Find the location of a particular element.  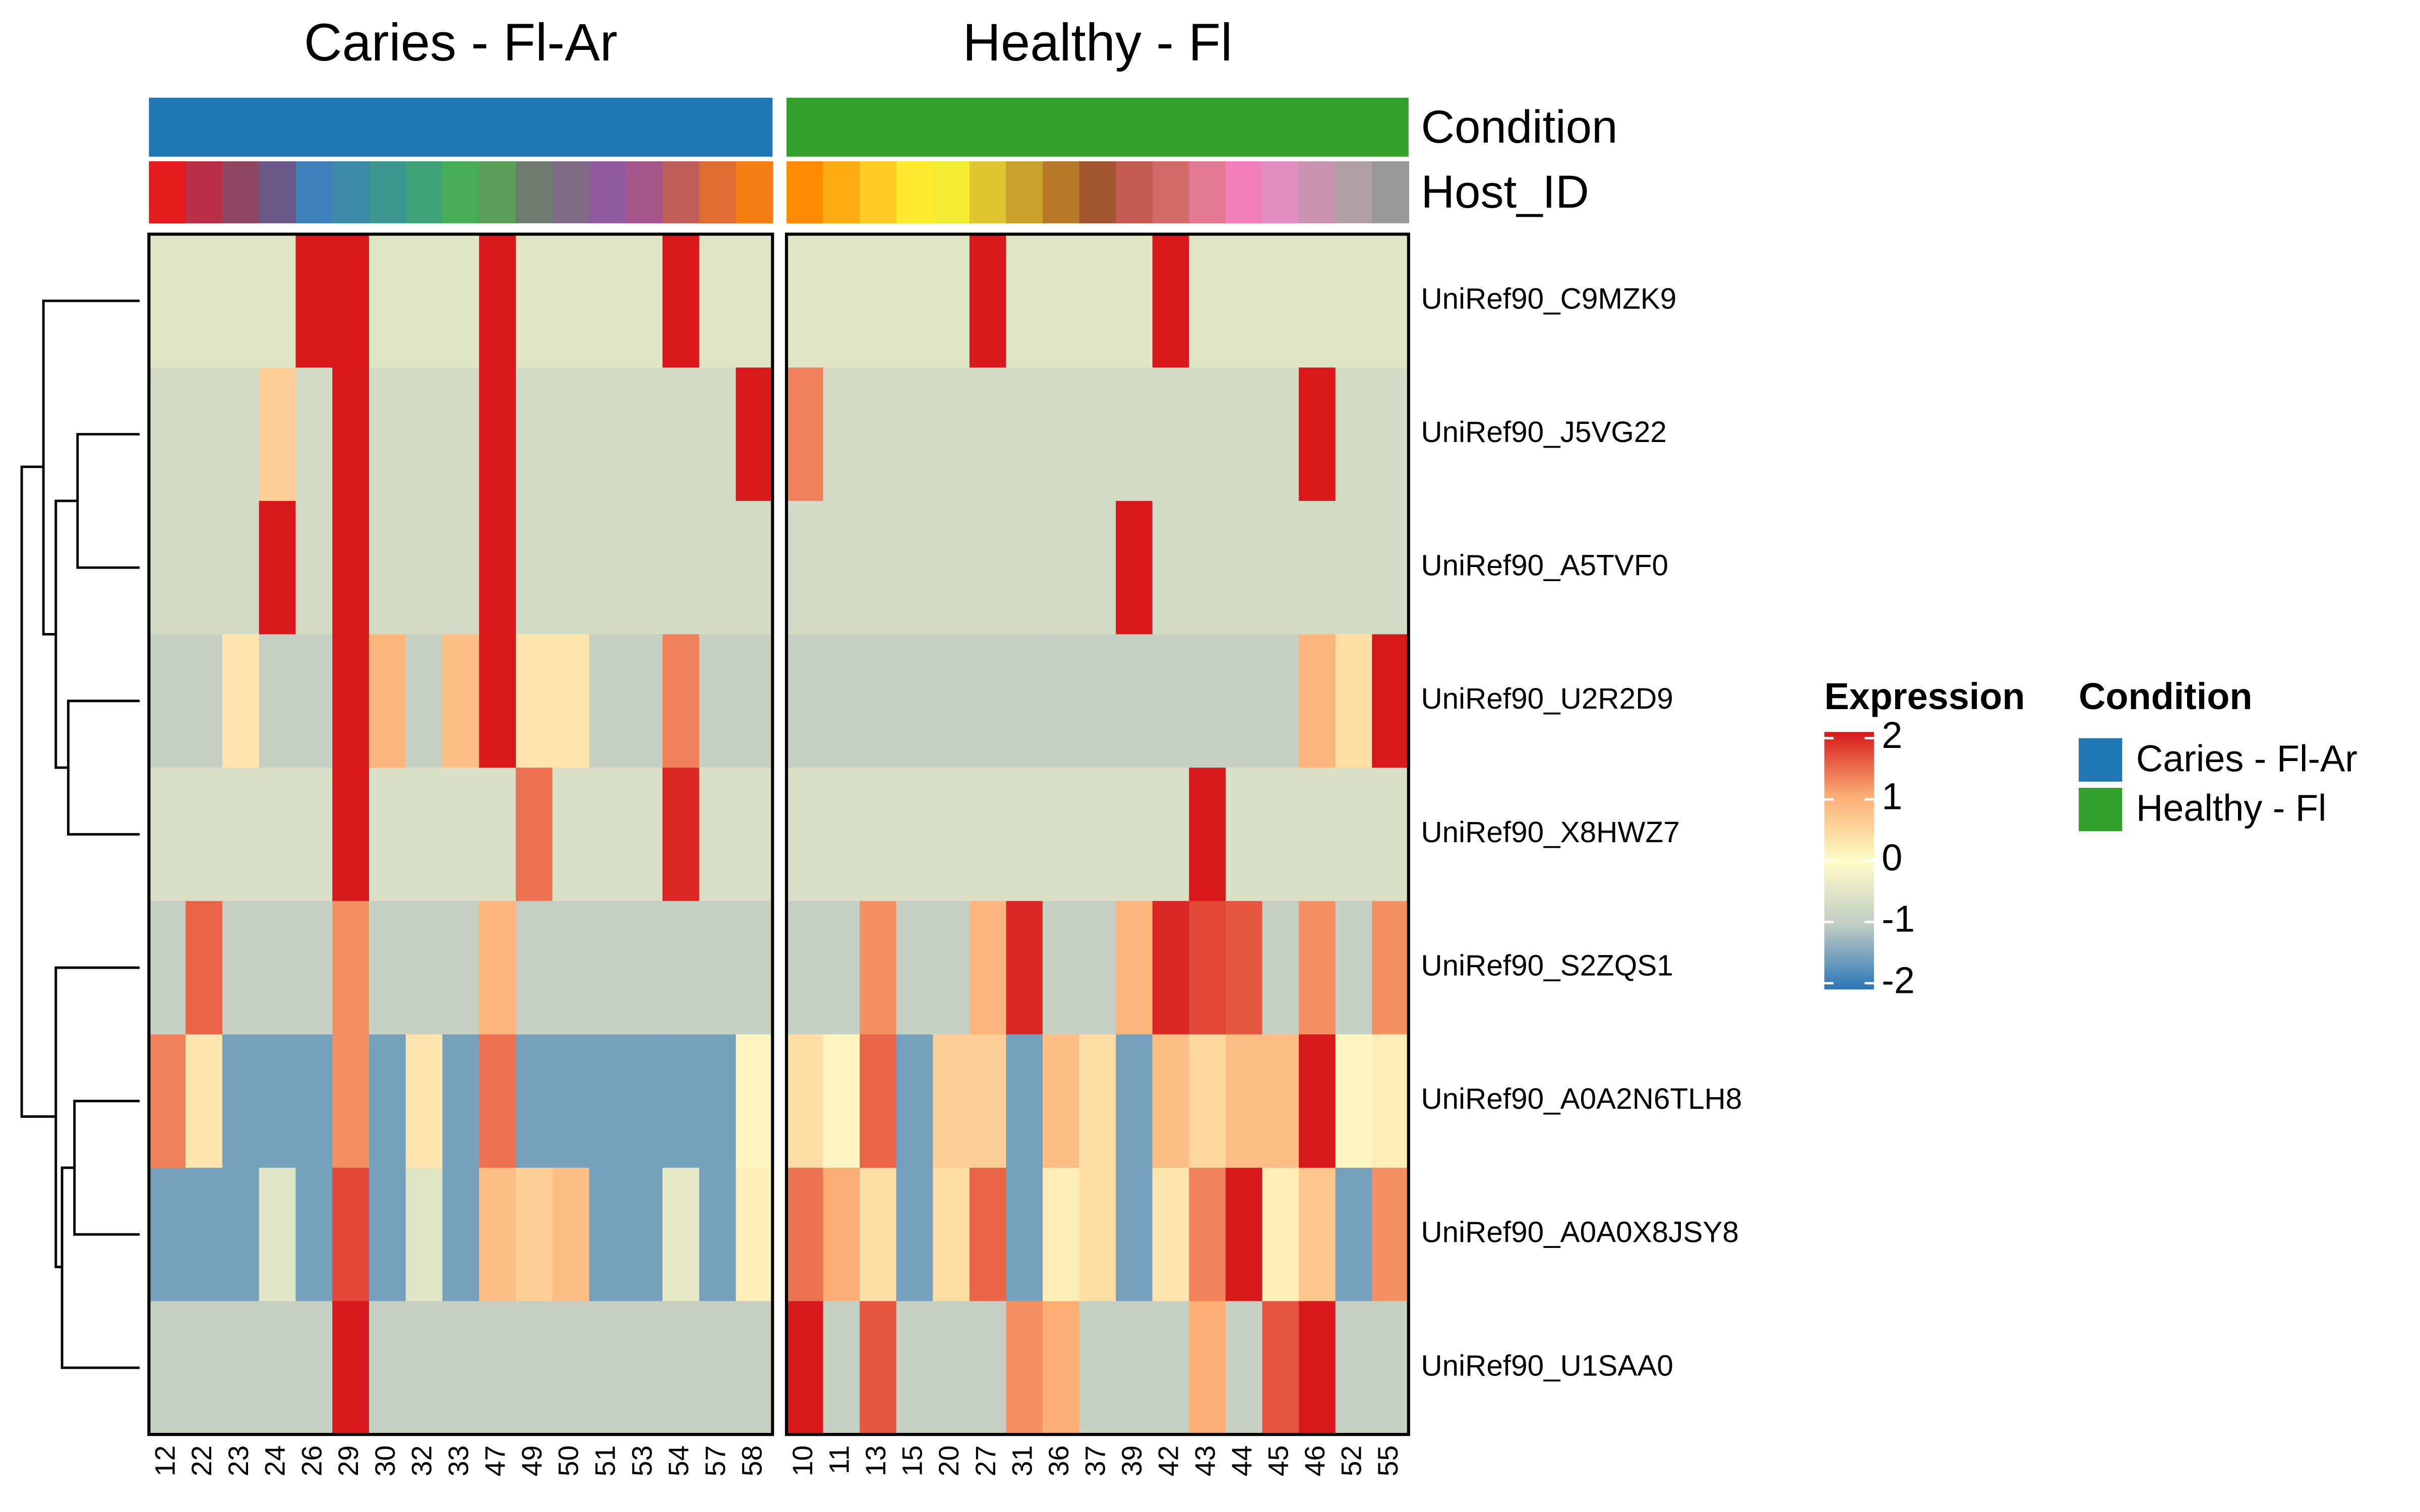

condition-bar is located at coordinates (1097, 127).